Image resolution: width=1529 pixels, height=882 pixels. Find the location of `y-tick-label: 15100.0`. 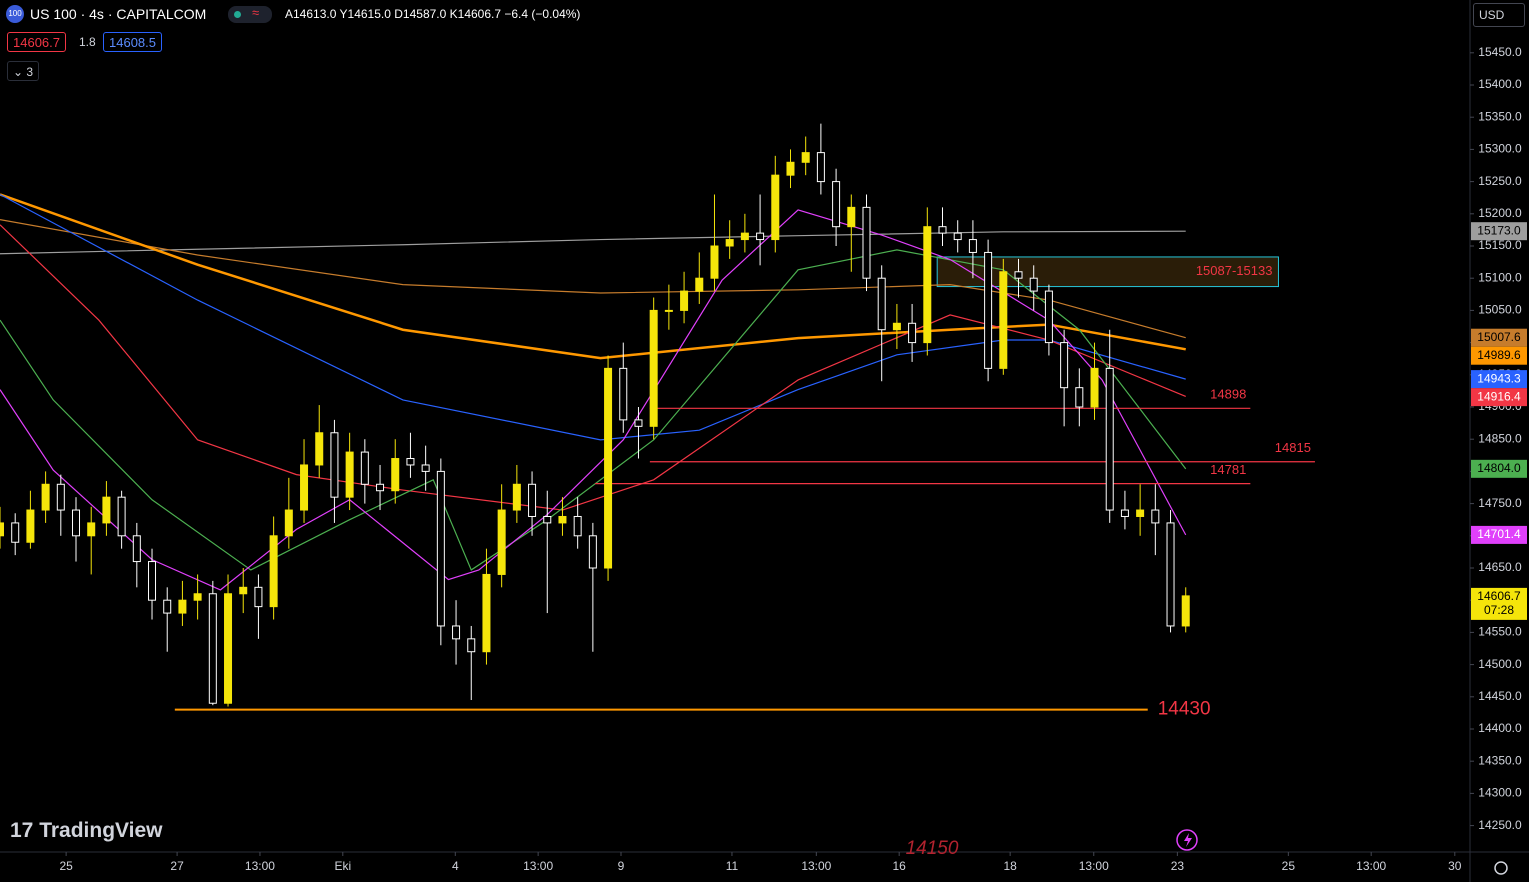

y-tick-label: 15100.0 is located at coordinates (1500, 277).